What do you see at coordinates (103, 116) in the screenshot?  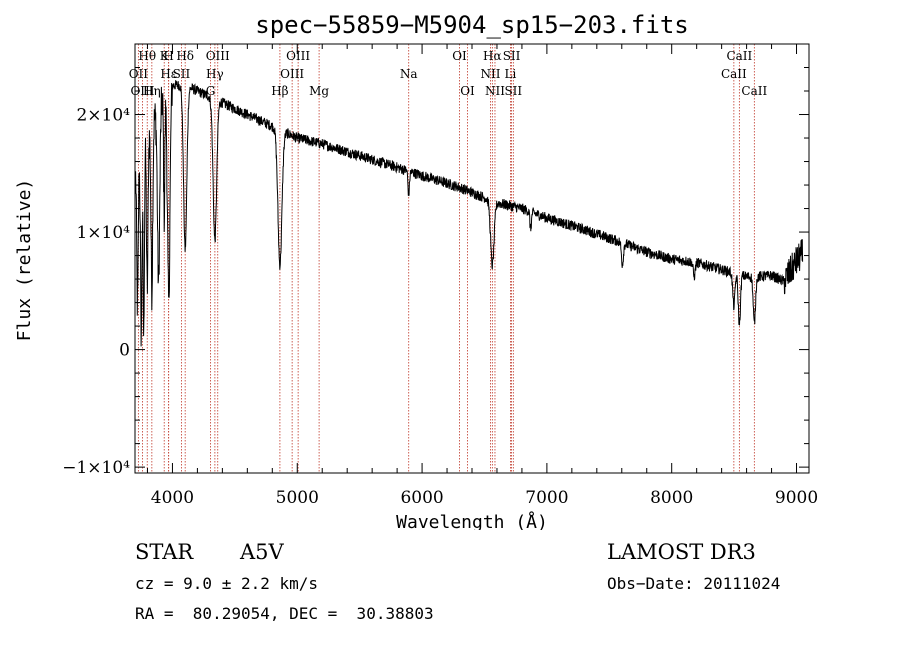 I see `y-tick-label-3: 2×10⁴` at bounding box center [103, 116].